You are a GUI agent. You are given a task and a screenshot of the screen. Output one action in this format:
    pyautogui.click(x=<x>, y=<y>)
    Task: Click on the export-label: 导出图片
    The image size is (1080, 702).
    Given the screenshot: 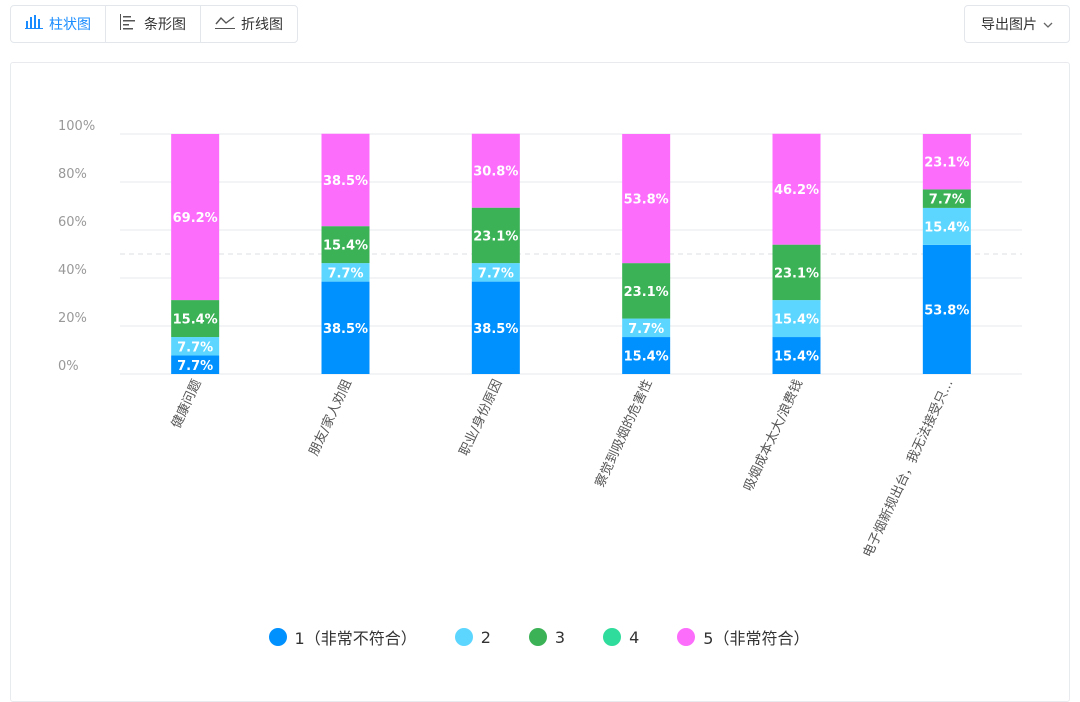 What is the action you would take?
    pyautogui.click(x=1009, y=25)
    